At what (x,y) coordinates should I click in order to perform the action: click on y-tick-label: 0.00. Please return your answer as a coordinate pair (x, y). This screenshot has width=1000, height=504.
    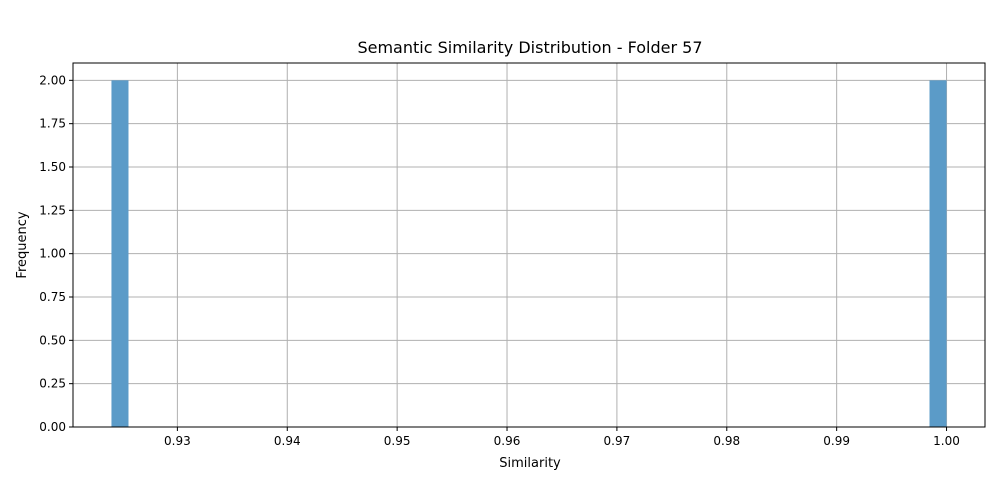
    Looking at the image, I should click on (52, 427).